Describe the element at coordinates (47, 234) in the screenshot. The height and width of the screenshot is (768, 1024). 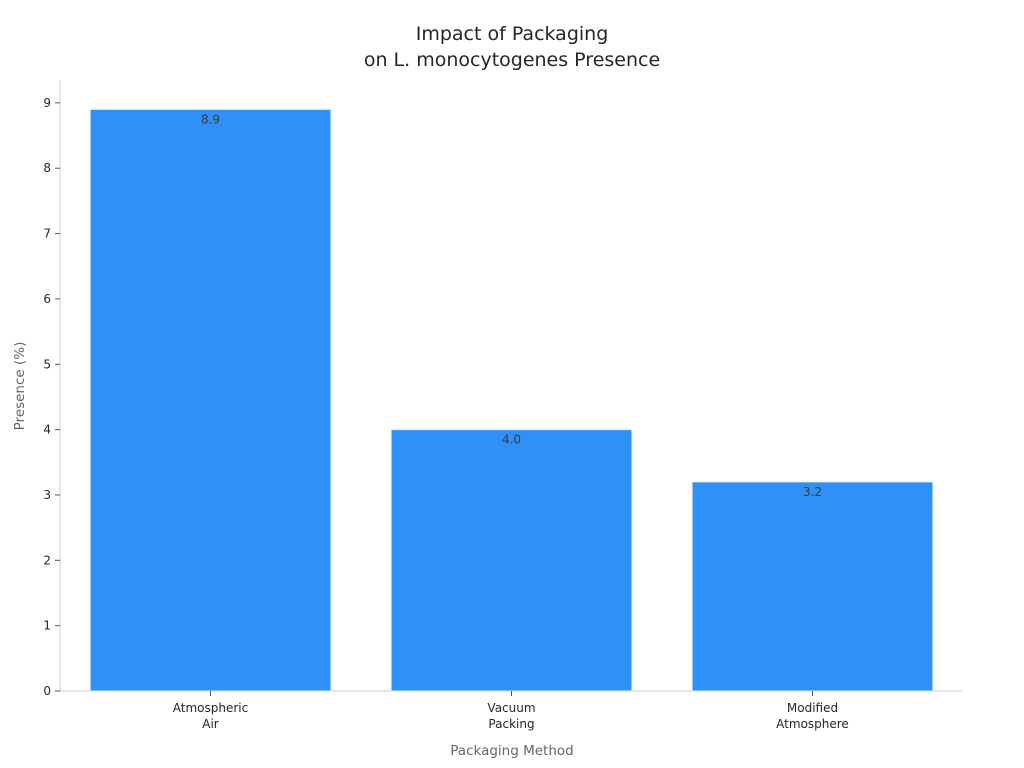
I see `y-tick-label: 7` at that location.